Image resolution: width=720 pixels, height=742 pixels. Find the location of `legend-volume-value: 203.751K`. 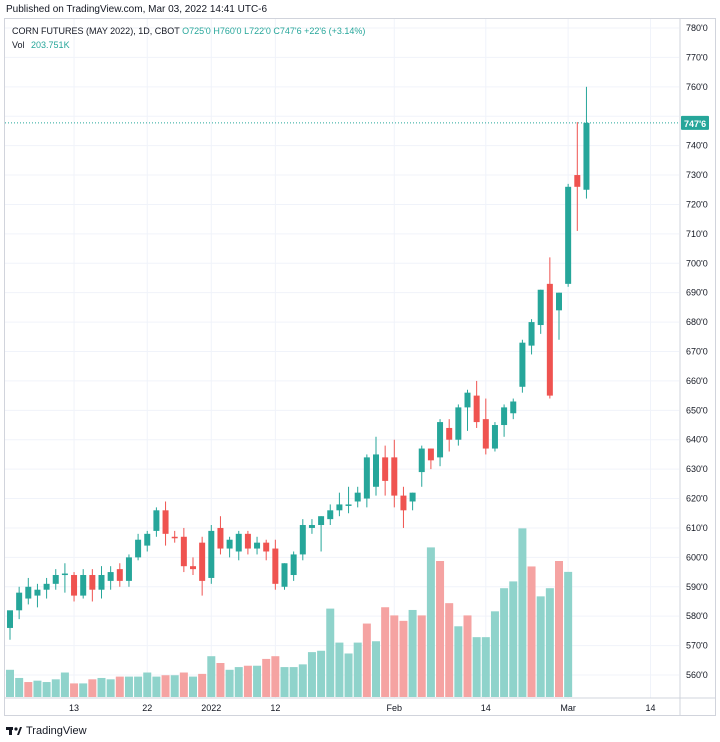

legend-volume-value: 203.751K is located at coordinates (50, 45).